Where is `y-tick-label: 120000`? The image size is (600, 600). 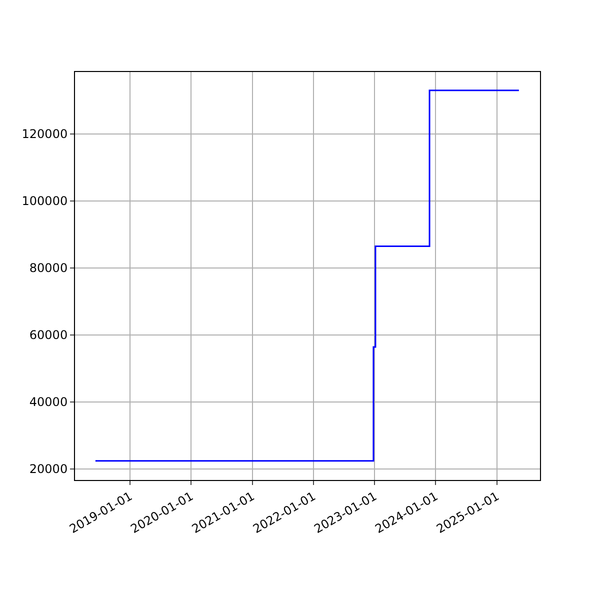 y-tick-label: 120000 is located at coordinates (45, 134).